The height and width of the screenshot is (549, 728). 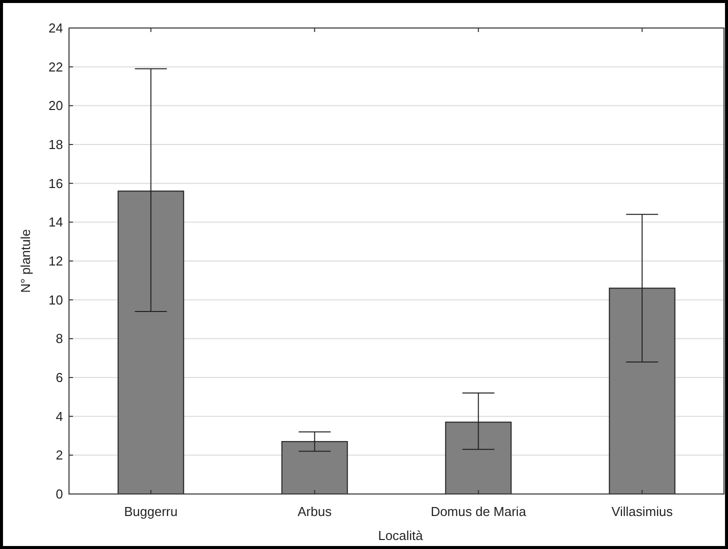 I want to click on y-tick-label: 20, so click(x=55, y=106).